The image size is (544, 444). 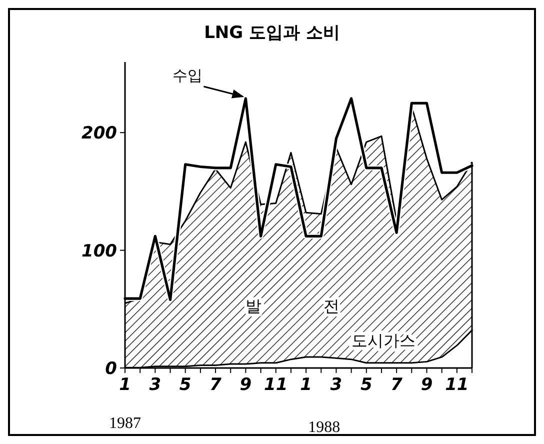 I want to click on text: 1988, so click(x=324, y=427).